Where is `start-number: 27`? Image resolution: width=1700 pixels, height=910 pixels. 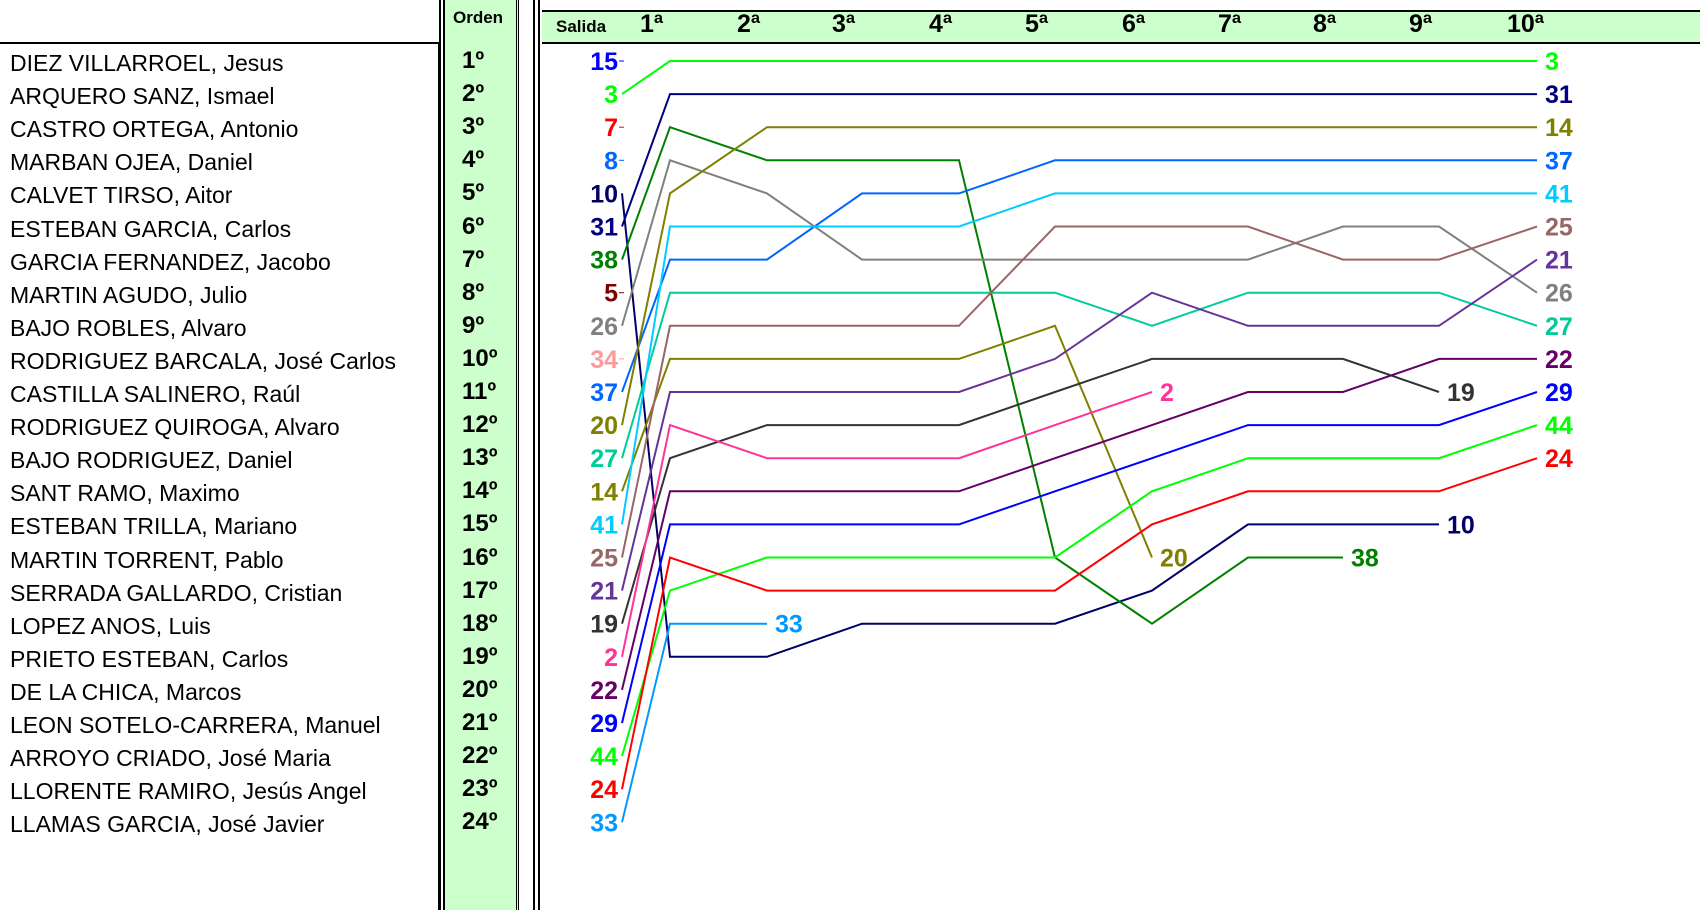 start-number: 27 is located at coordinates (604, 459).